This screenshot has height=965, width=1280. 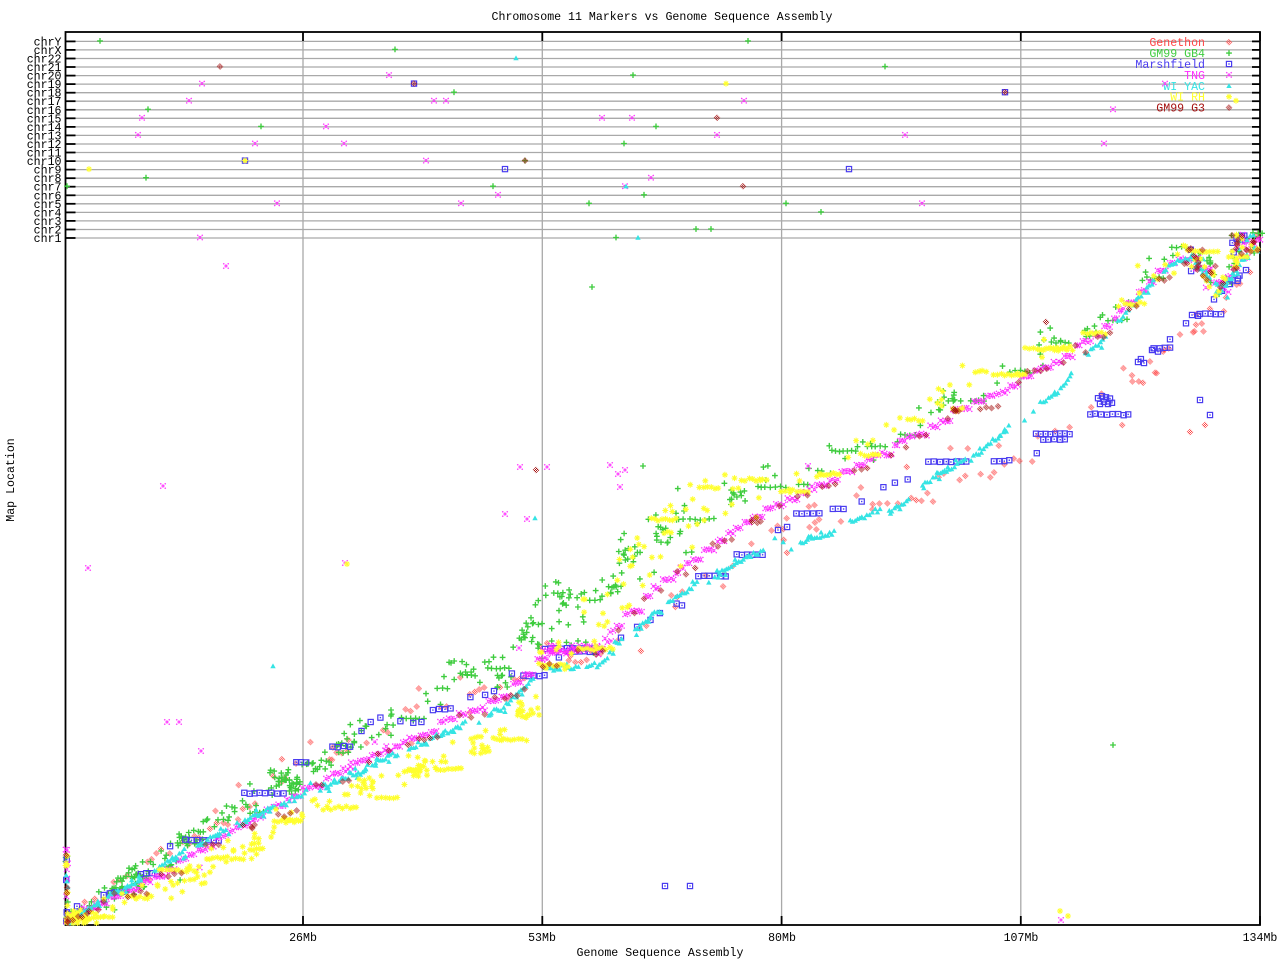 I want to click on svg-text: WI RH, so click(x=1187, y=98).